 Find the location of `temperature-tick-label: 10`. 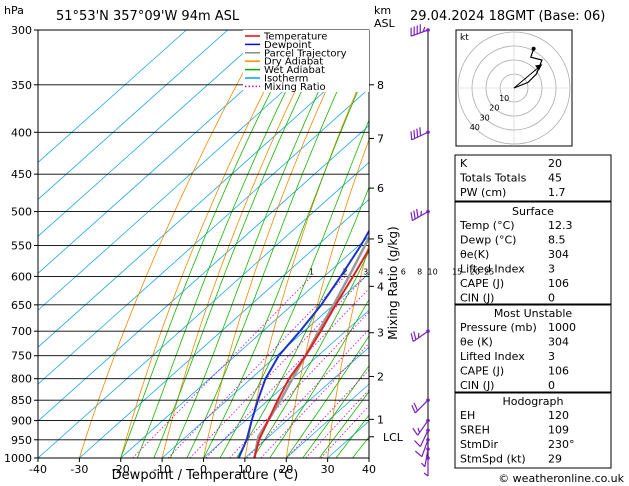

temperature-tick-label: 10 is located at coordinates (245, 469).